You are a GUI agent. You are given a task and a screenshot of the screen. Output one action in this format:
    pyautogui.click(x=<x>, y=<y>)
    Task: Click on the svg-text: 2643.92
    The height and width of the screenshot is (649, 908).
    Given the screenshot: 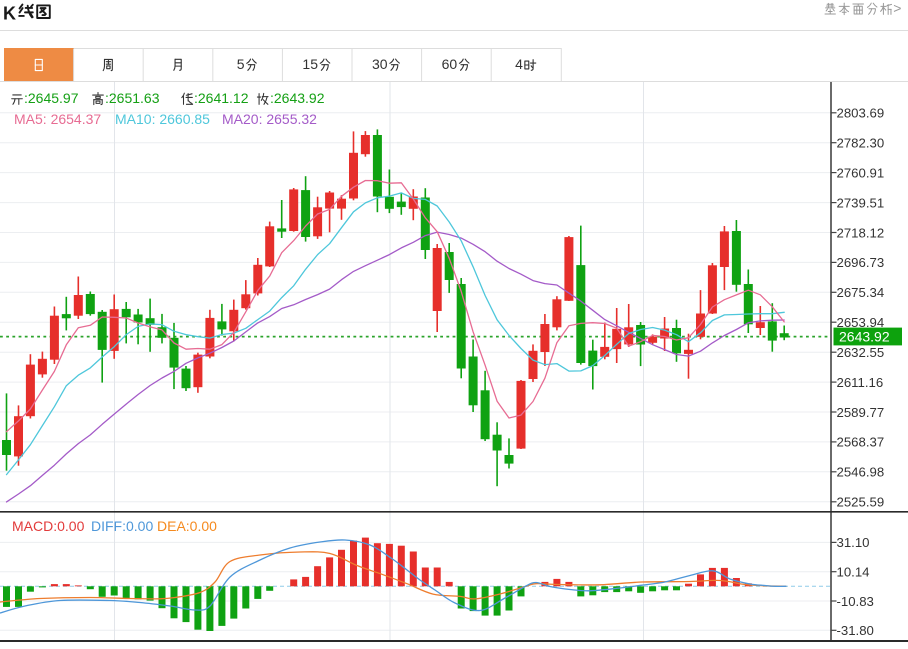 What is the action you would take?
    pyautogui.click(x=864, y=337)
    